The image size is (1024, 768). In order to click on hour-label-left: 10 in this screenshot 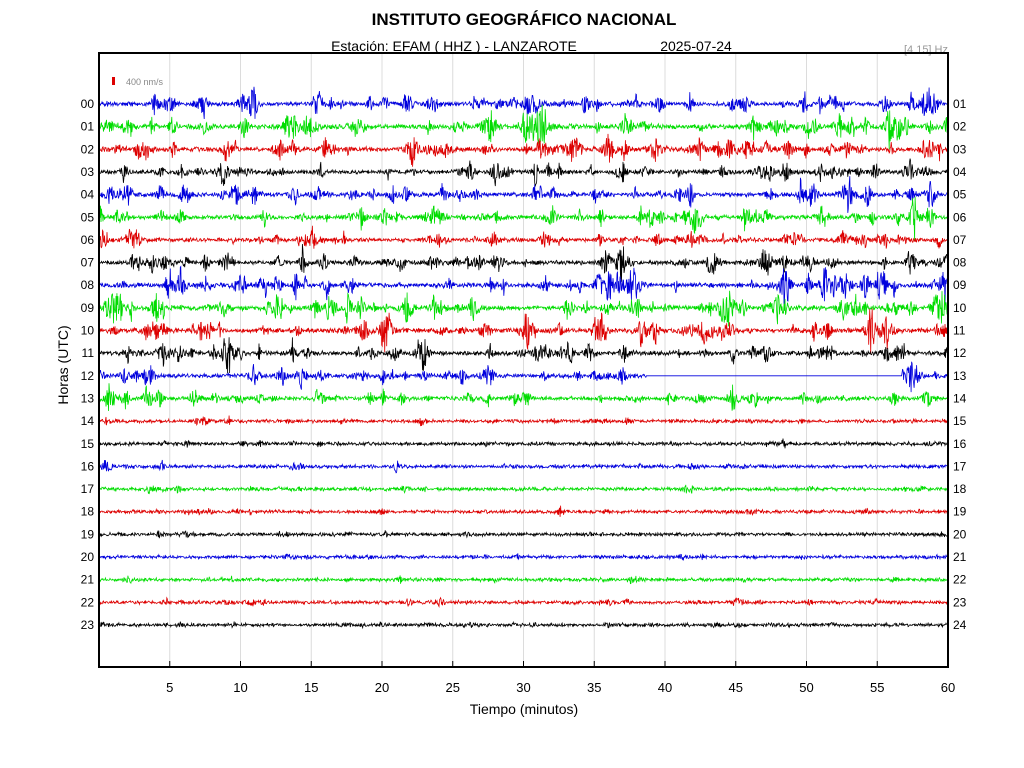, I will do `click(88, 331)`.